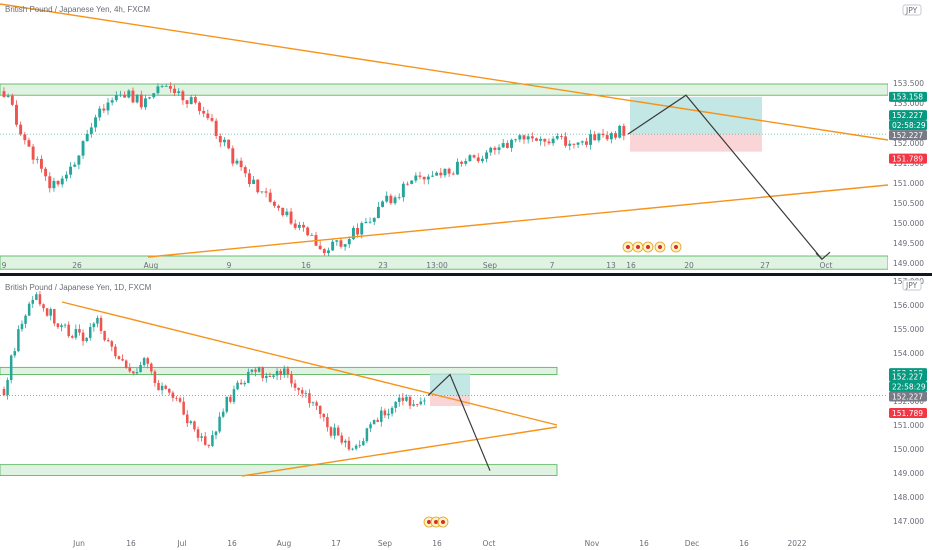 The image size is (932, 550). What do you see at coordinates (459, 422) in the screenshot?
I see `projection-path` at bounding box center [459, 422].